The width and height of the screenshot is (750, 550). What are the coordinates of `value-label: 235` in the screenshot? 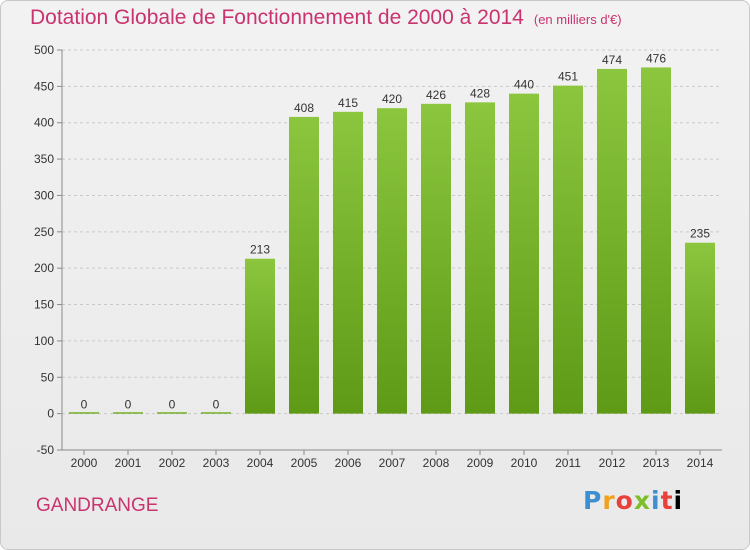 It's located at (700, 234).